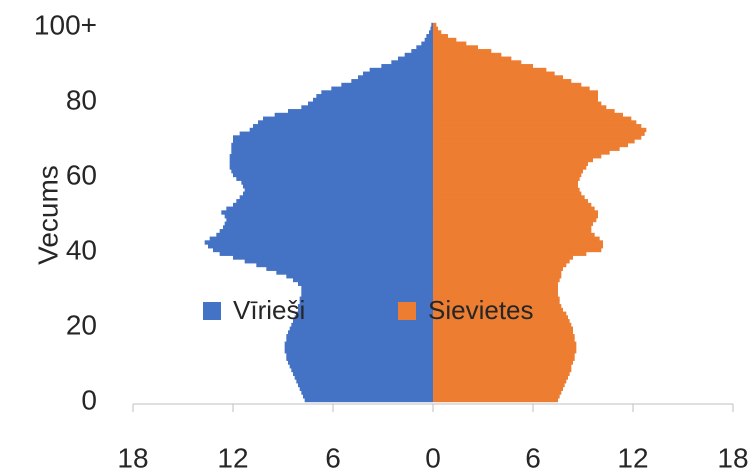  I want to click on legend-swatch, so click(212, 311).